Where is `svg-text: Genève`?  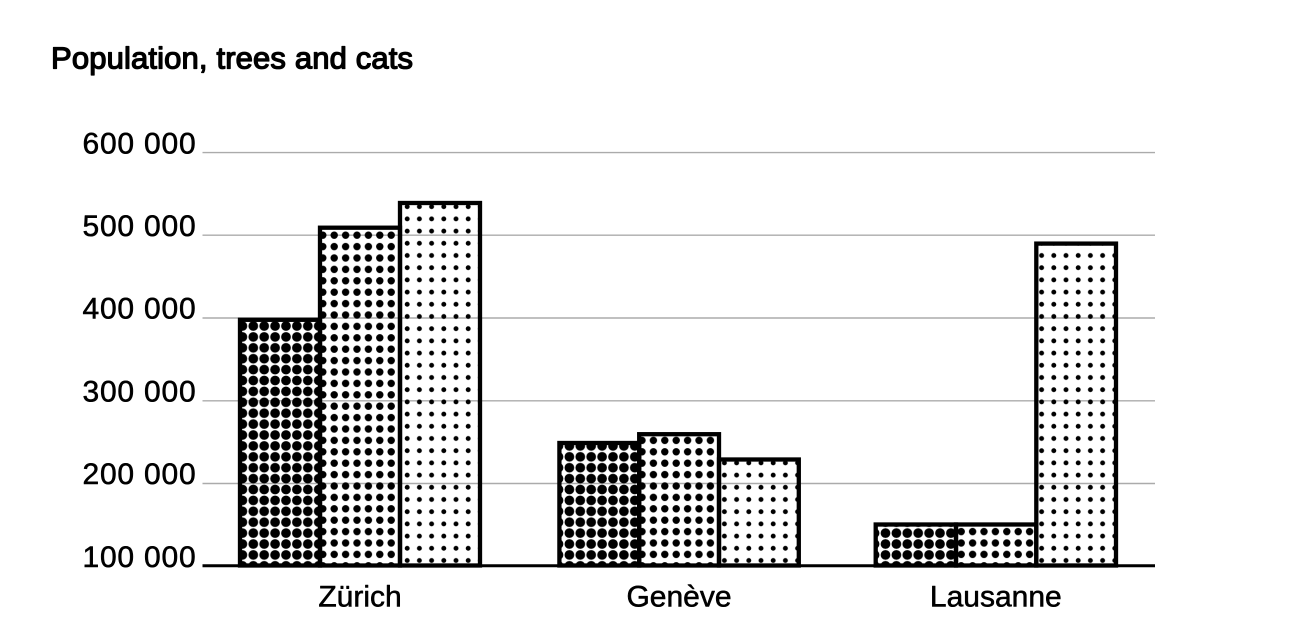 svg-text: Genève is located at coordinates (678, 597).